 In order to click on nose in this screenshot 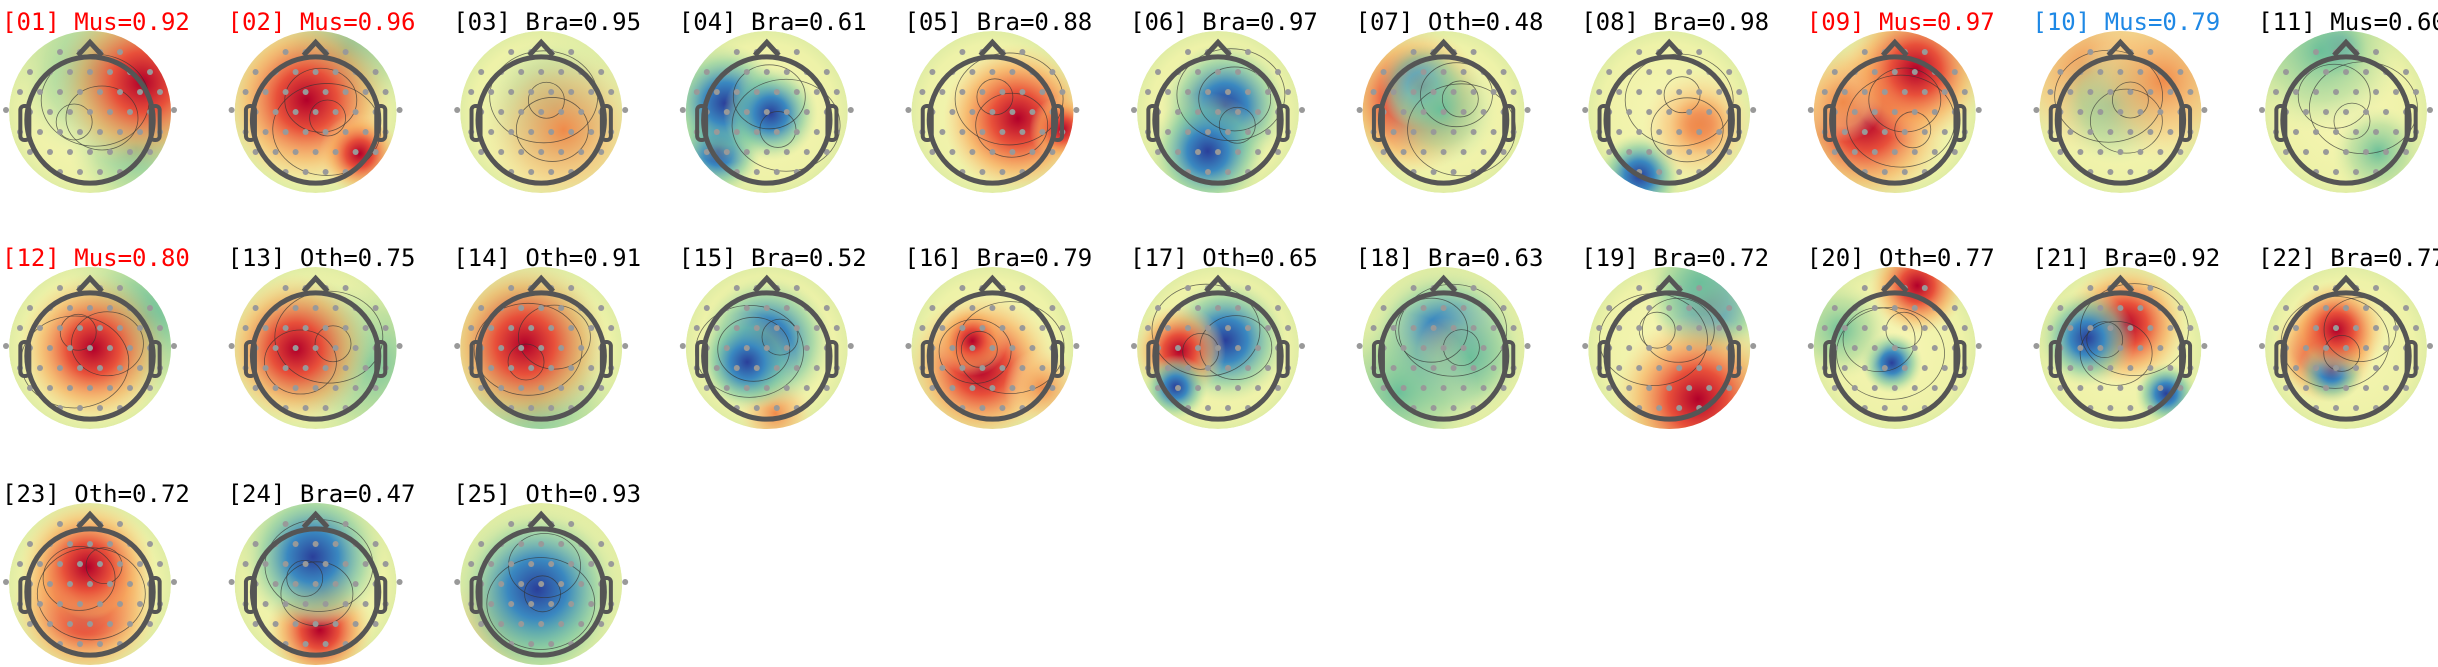, I will do `click(992, 47)`.